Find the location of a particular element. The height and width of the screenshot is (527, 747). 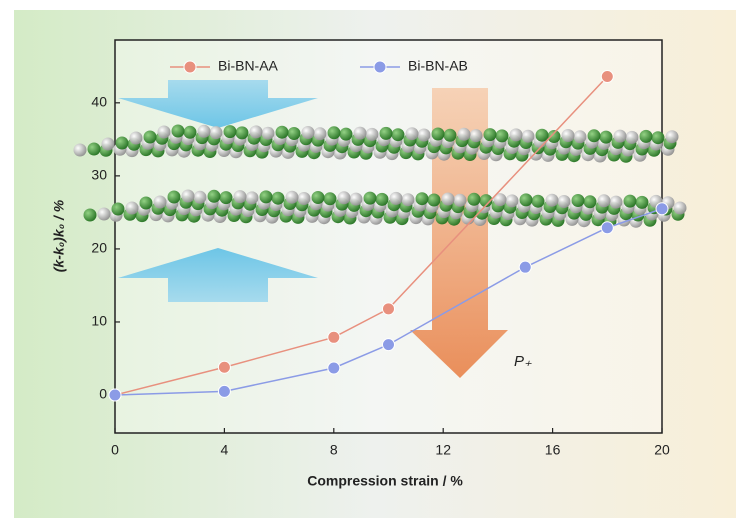

x-tick-label: 16 is located at coordinates (553, 450).